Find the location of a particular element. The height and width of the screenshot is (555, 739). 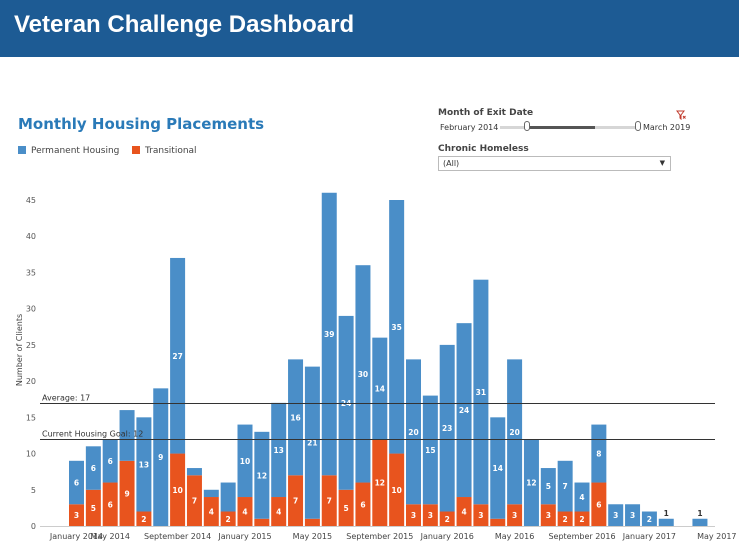

chronic-homeless-selected-value: (All) is located at coordinates (451, 163).